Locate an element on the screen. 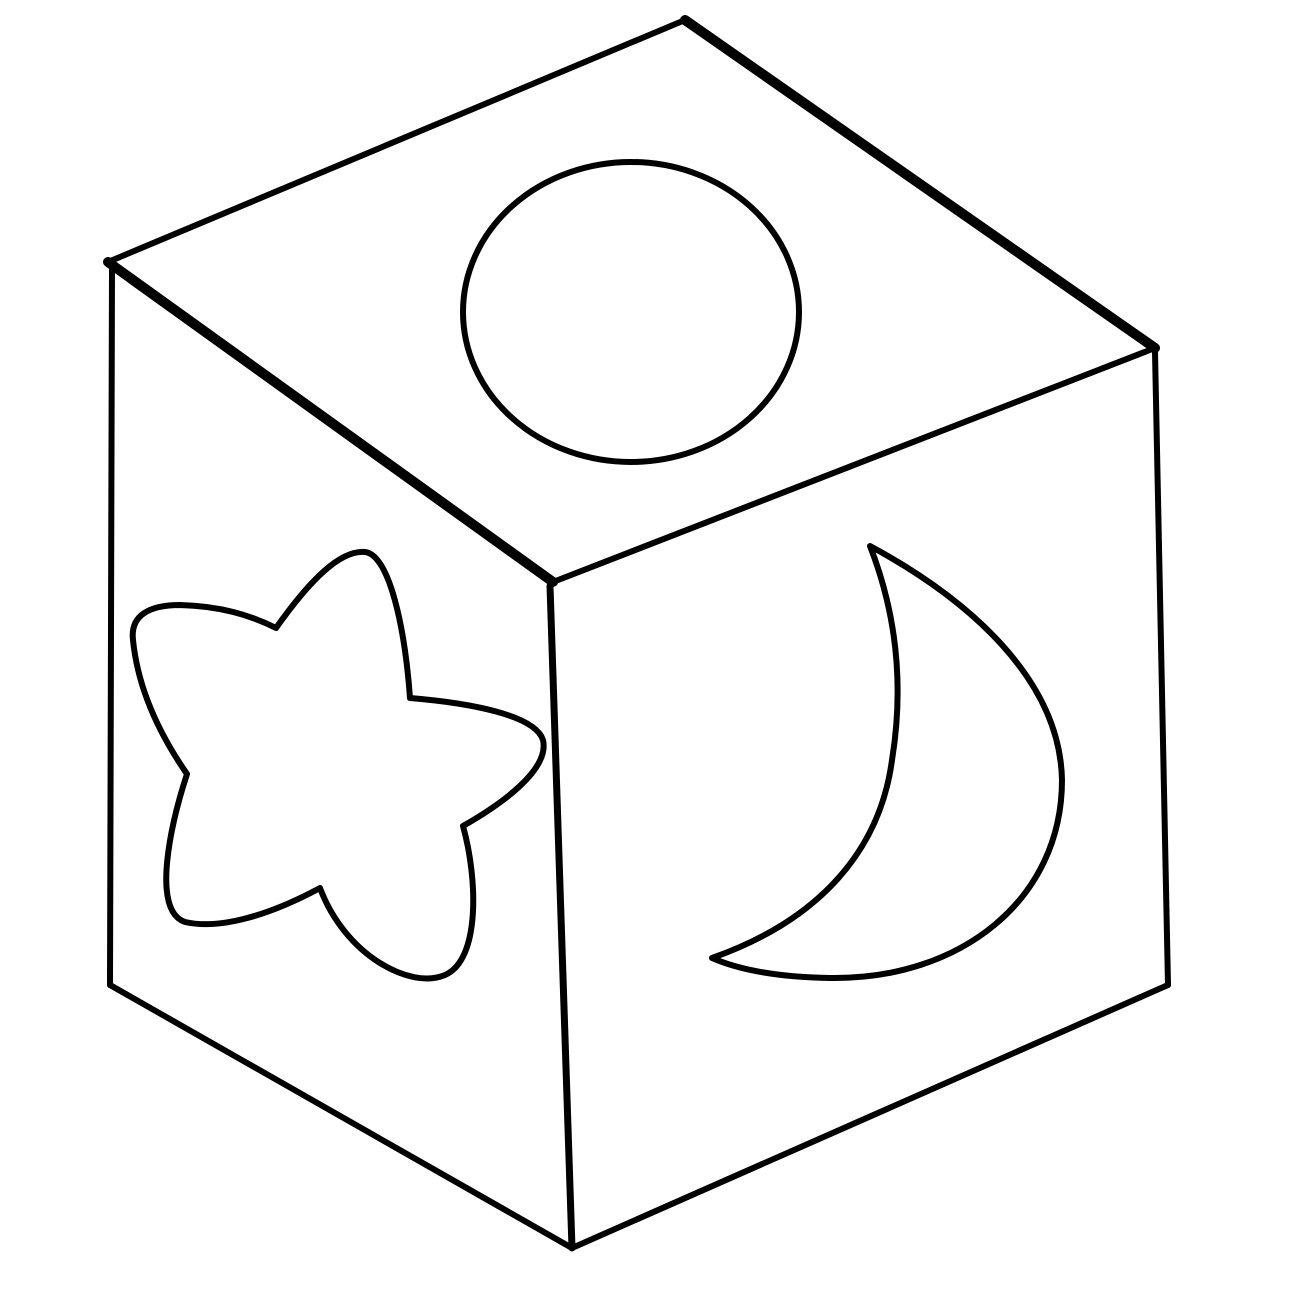  star is located at coordinates (338, 765).